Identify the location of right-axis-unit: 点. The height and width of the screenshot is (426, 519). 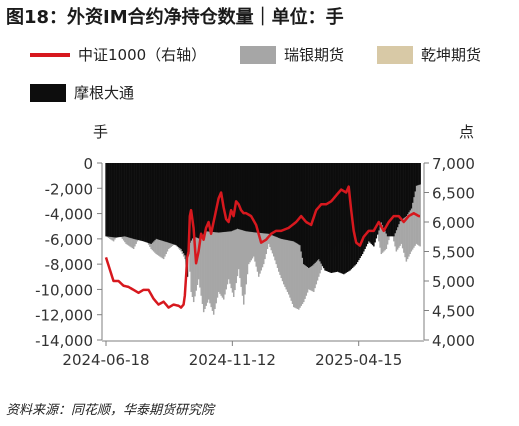
(467, 132).